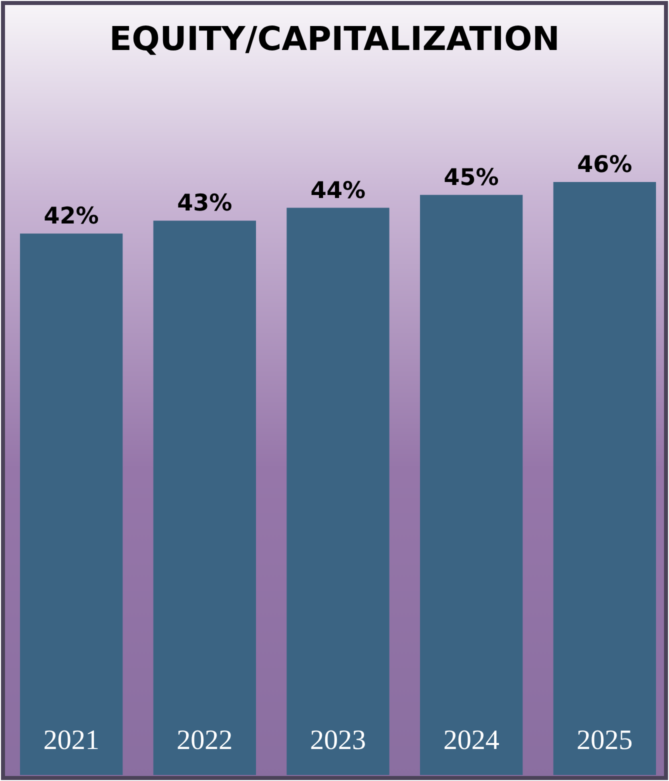  What do you see at coordinates (71, 217) in the screenshot?
I see `data-label: 42%` at bounding box center [71, 217].